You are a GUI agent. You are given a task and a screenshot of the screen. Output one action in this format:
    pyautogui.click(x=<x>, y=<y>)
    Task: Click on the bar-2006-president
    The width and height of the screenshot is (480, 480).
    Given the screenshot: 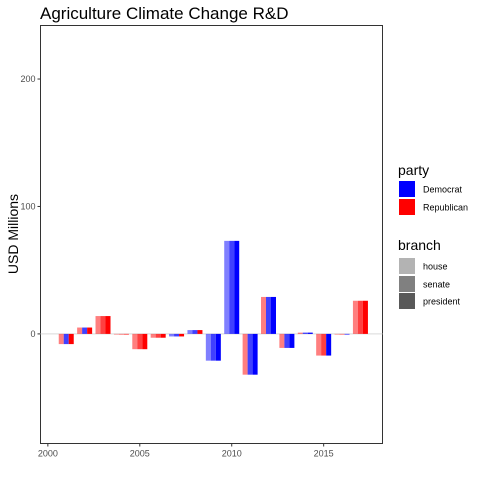 What is the action you would take?
    pyautogui.click(x=163, y=335)
    